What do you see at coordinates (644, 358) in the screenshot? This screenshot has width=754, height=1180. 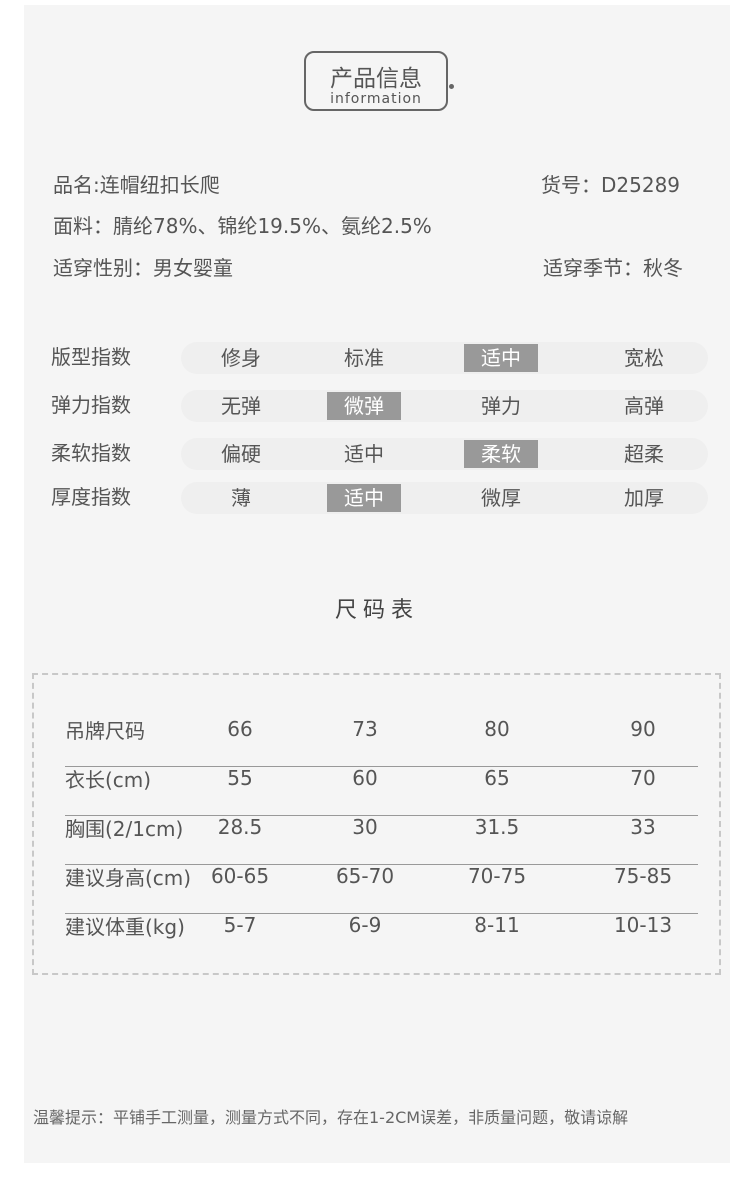 I see `index-option: 宽松` at bounding box center [644, 358].